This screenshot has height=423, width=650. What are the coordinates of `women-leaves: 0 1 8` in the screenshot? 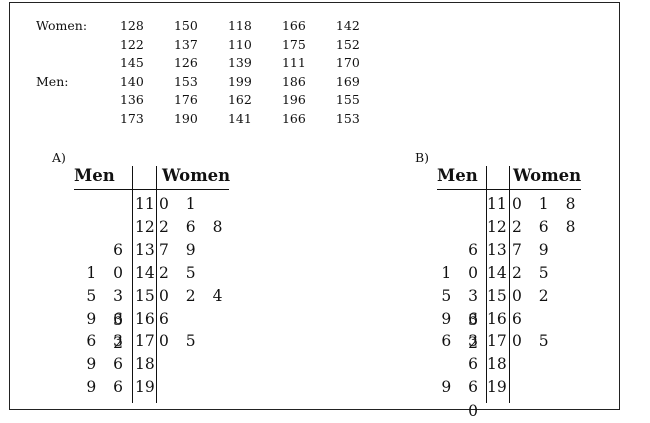 It's located at (547, 204).